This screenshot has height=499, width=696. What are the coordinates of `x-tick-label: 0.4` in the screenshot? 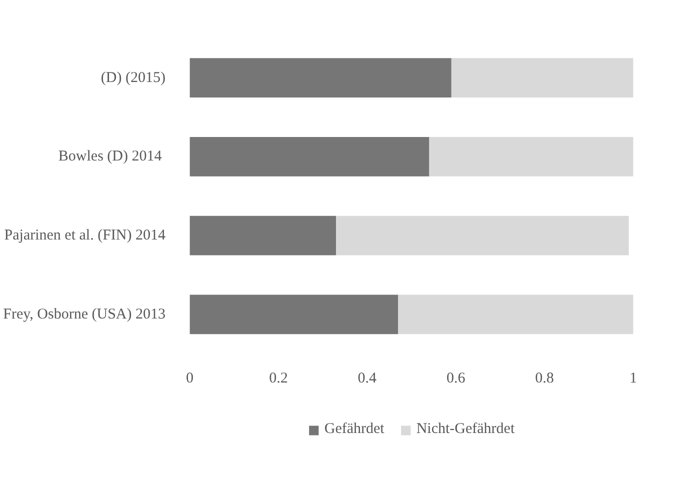 It's located at (368, 378).